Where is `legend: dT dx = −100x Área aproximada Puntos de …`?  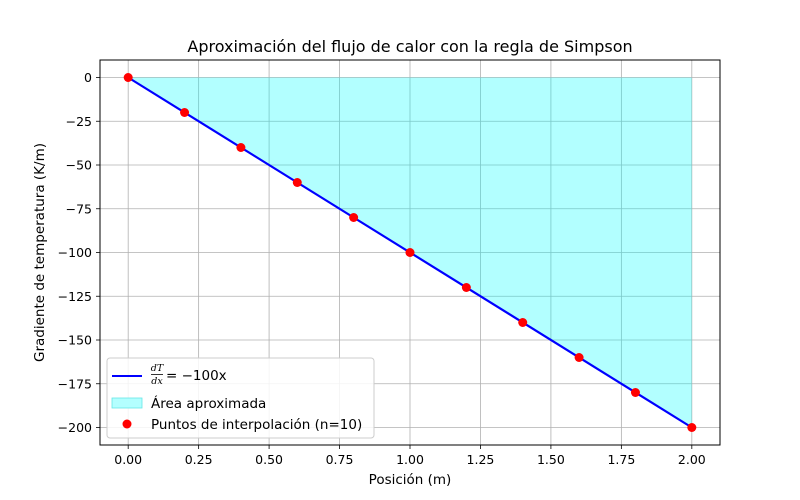
legend: dT dx = −100x Área aproximada Puntos de … is located at coordinates (240, 398).